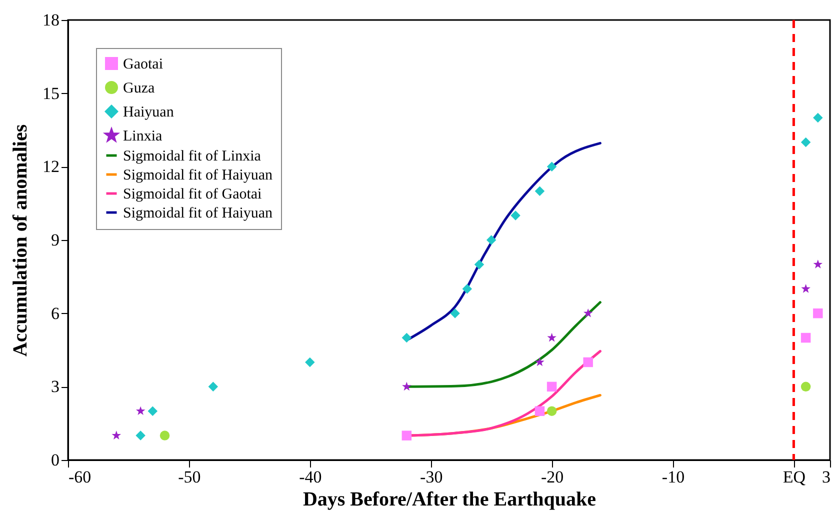  I want to click on legend-label: Gaotai, so click(143, 64).